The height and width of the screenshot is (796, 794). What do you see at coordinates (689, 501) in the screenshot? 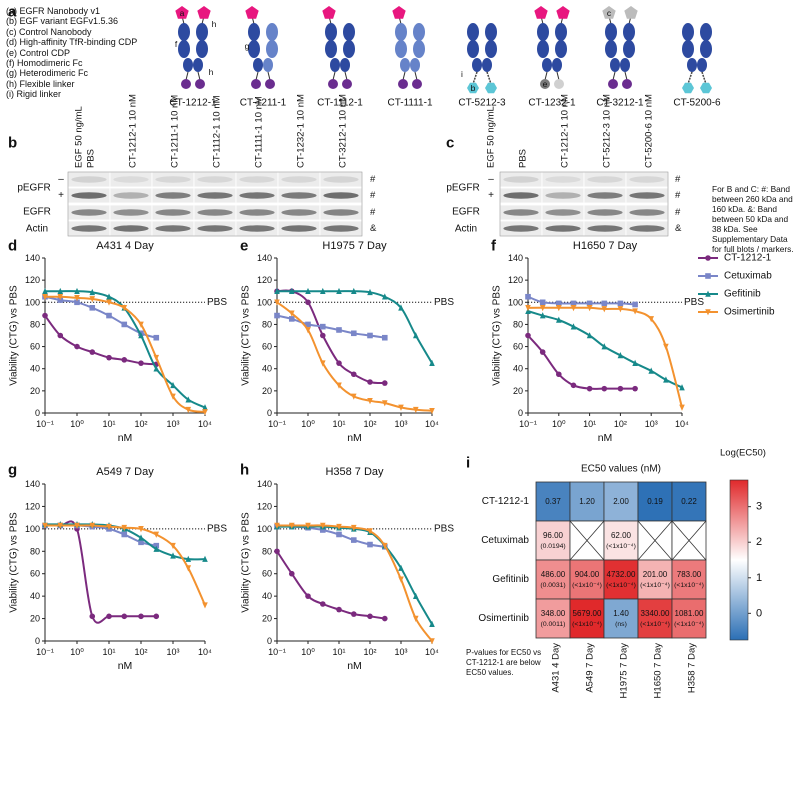
I see `ec50-value: 0.22` at bounding box center [689, 501].